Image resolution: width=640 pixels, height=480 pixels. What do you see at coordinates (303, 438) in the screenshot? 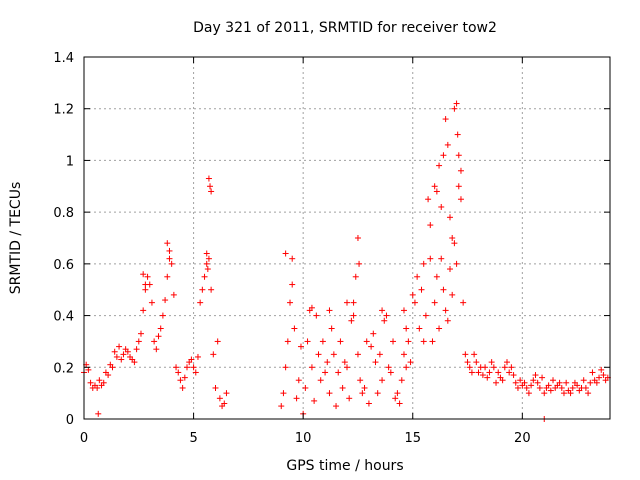
I see `x-tick-label: 10` at bounding box center [303, 438].